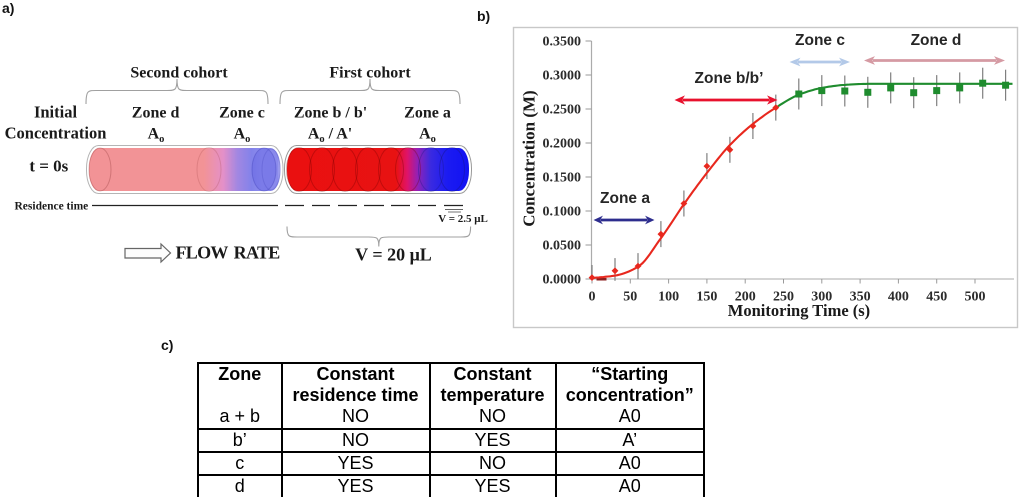  I want to click on svg-text: 0.1000, so click(562, 211).